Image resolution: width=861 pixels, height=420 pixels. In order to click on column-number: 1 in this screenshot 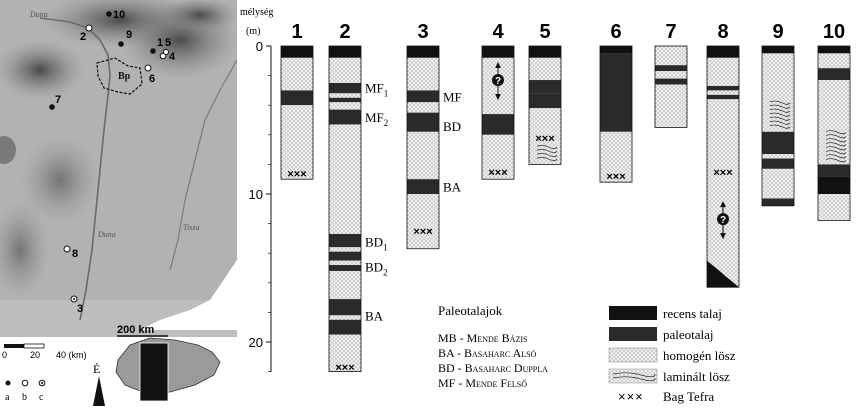, I will do `click(296, 32)`.